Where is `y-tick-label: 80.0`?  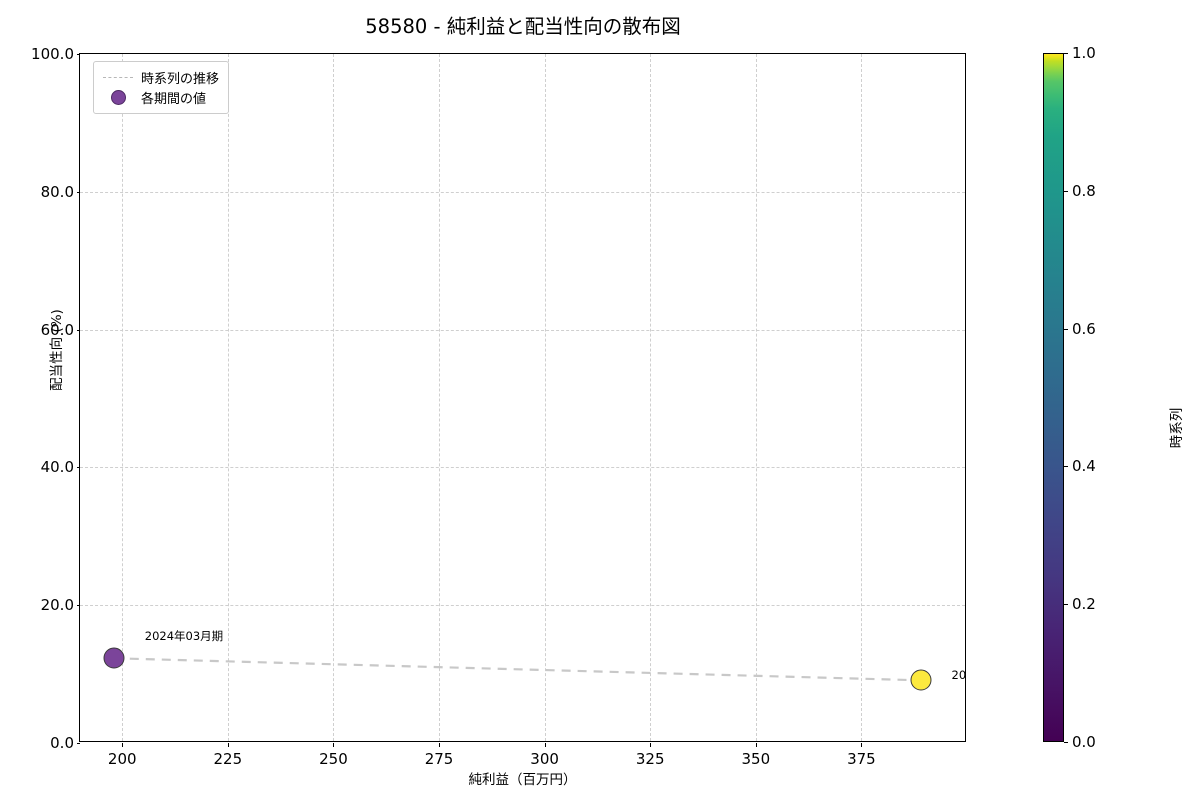
y-tick-label: 80.0 is located at coordinates (57, 191).